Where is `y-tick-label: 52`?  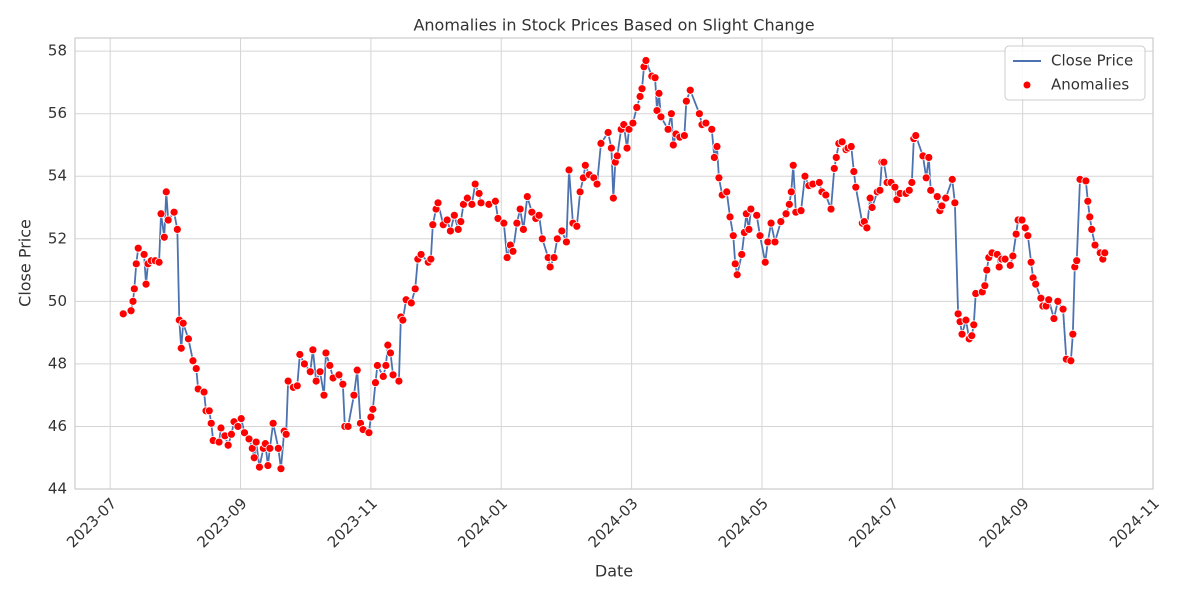
y-tick-label: 52 is located at coordinates (57, 238).